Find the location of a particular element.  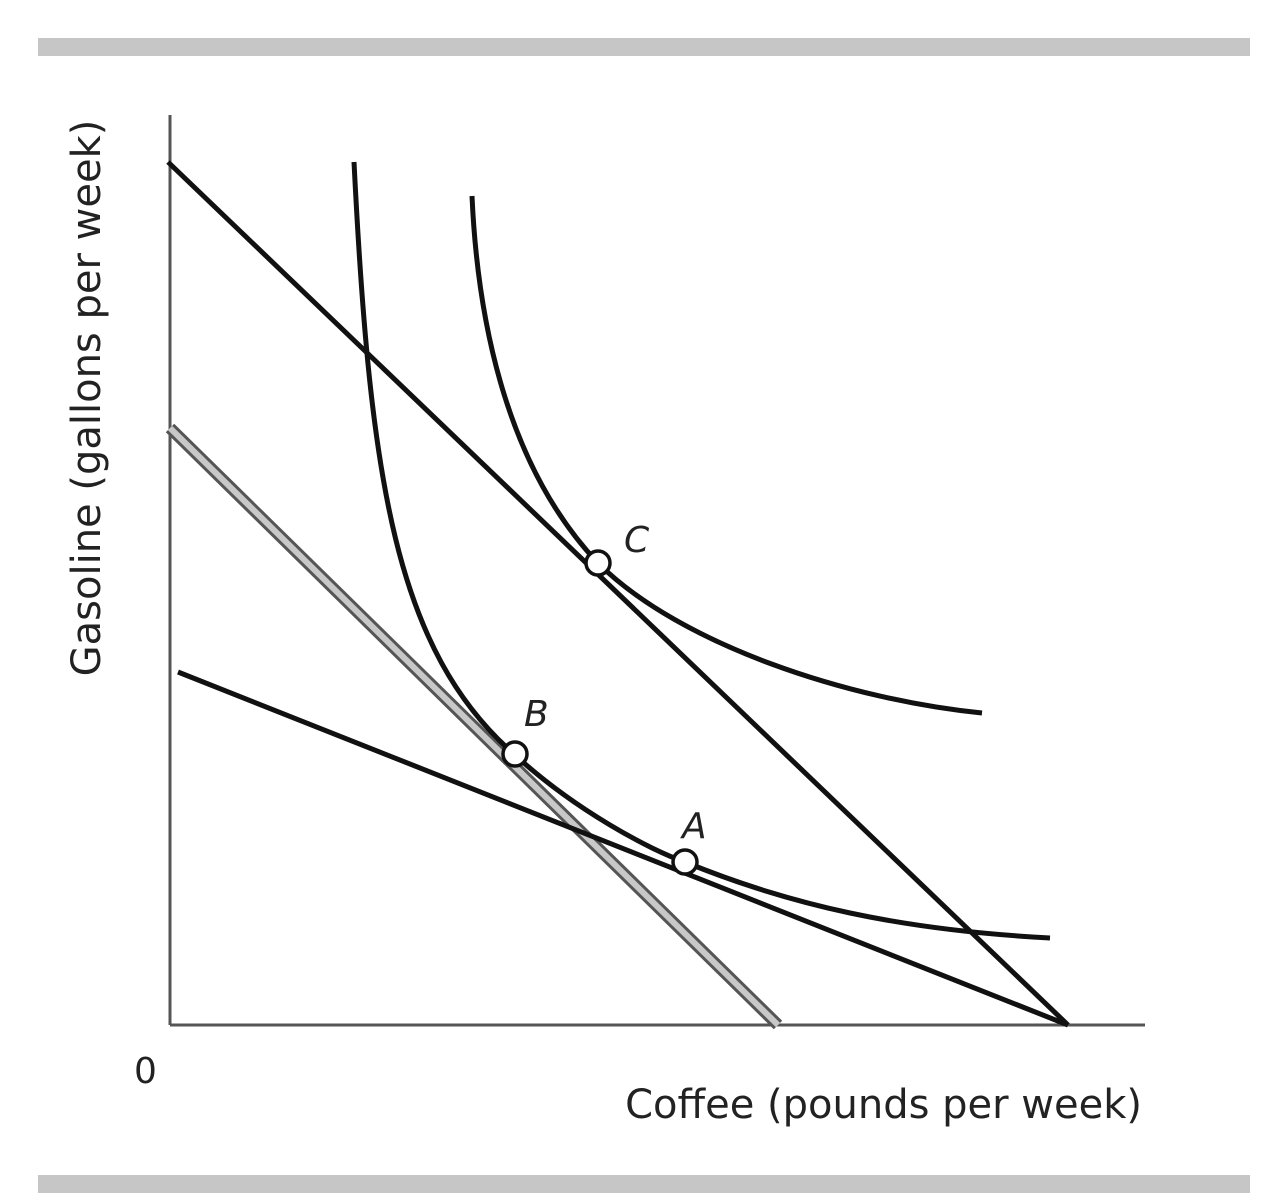

origin-label: 0 is located at coordinates (145, 1071).